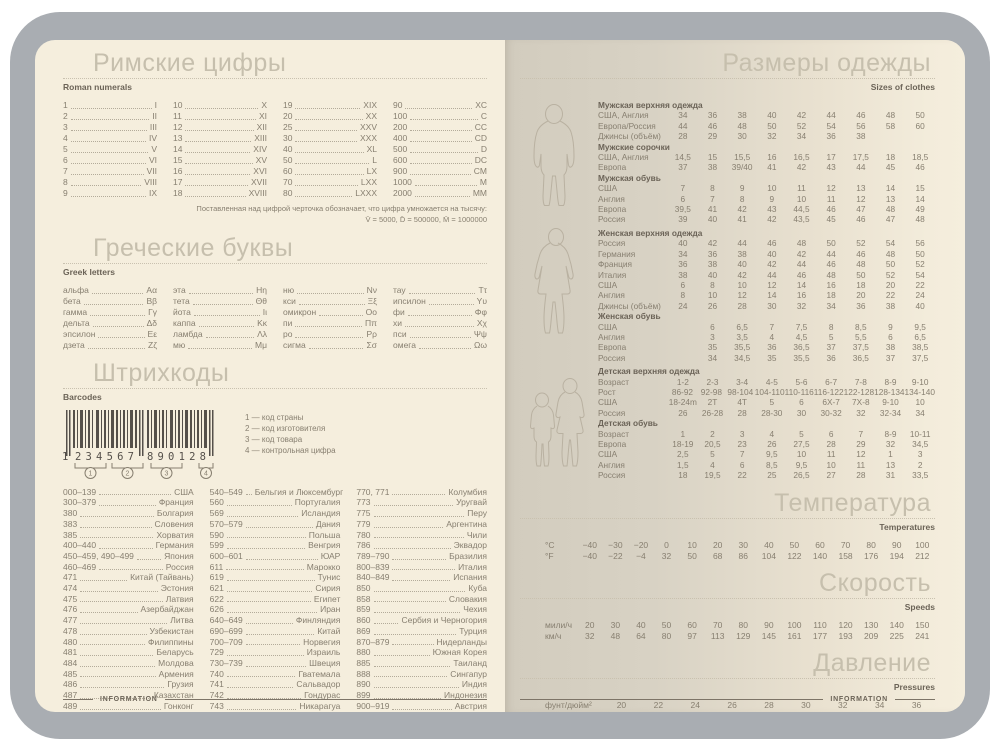  What do you see at coordinates (275, 78) in the screenshot?
I see `divider` at bounding box center [275, 78].